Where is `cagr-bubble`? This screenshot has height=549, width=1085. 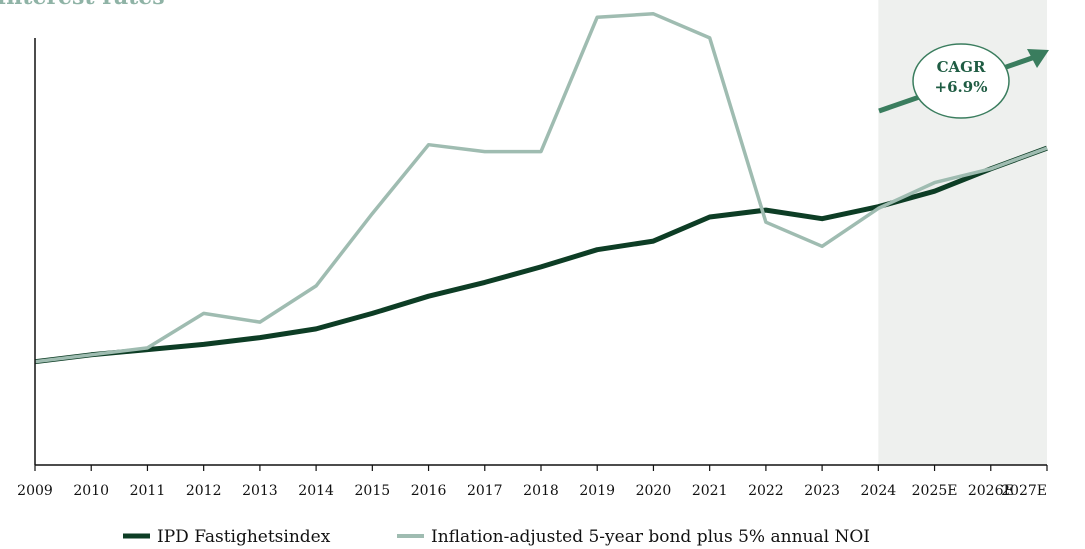 cagr-bubble is located at coordinates (961, 81).